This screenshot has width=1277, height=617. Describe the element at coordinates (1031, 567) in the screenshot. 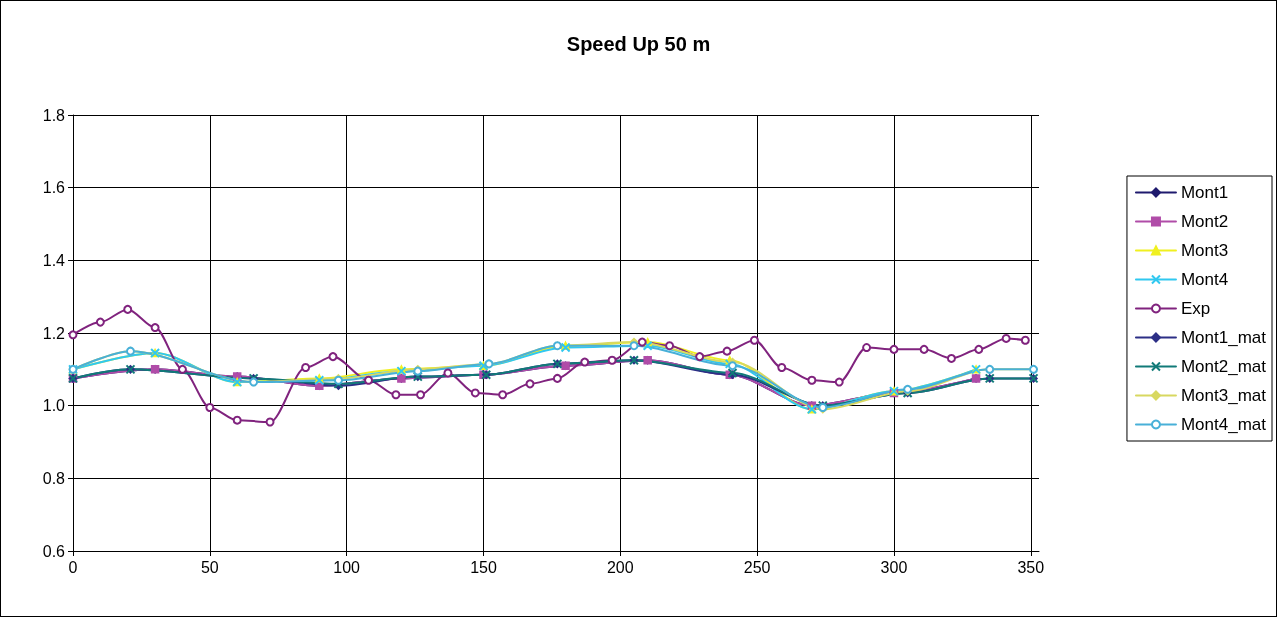

I see `x-tick-label: 350` at that location.